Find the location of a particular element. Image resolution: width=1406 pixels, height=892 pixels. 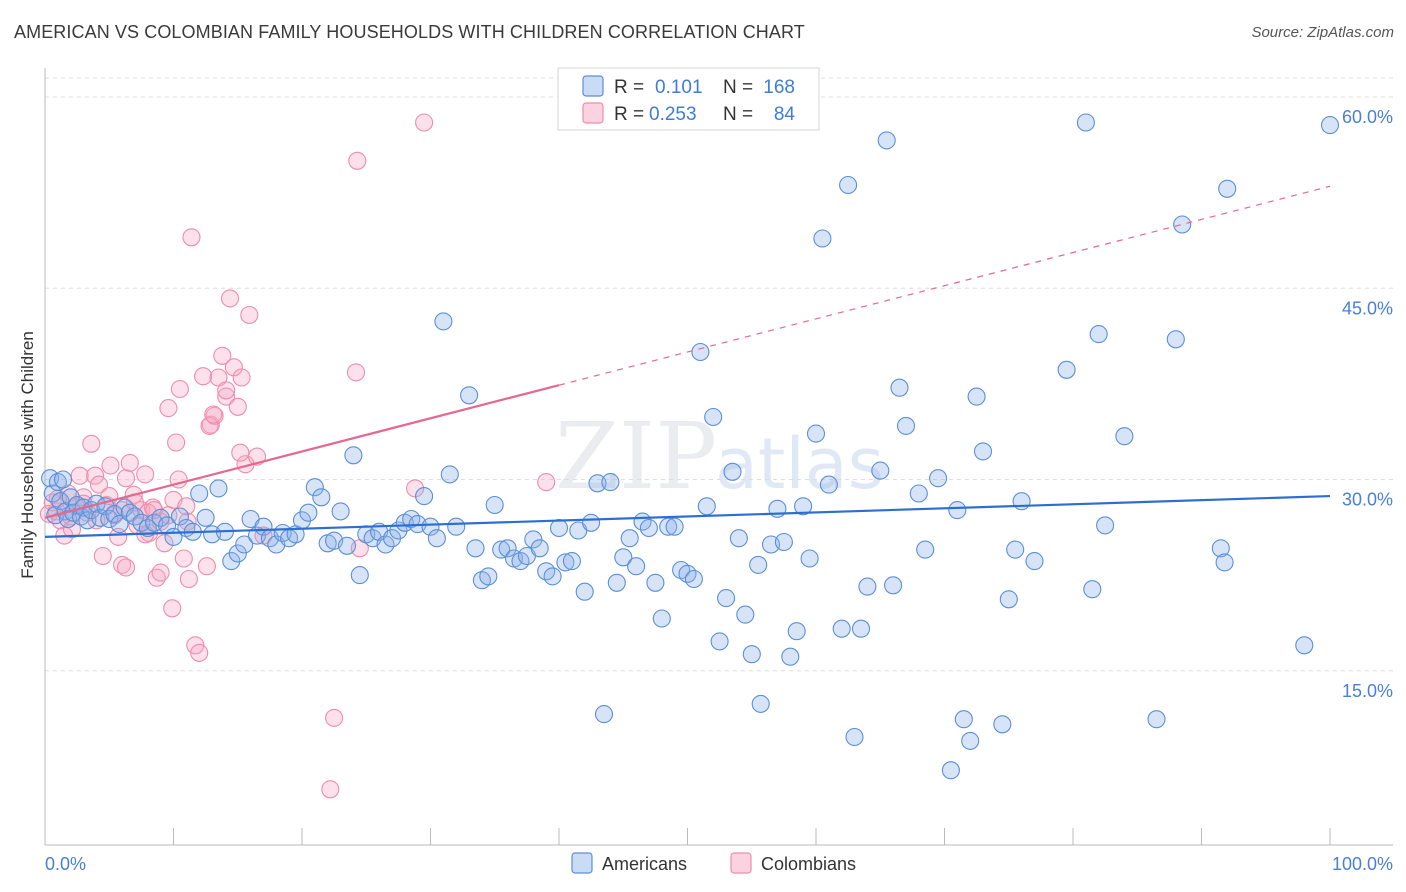

americans-n-value: 168 is located at coordinates (779, 87).